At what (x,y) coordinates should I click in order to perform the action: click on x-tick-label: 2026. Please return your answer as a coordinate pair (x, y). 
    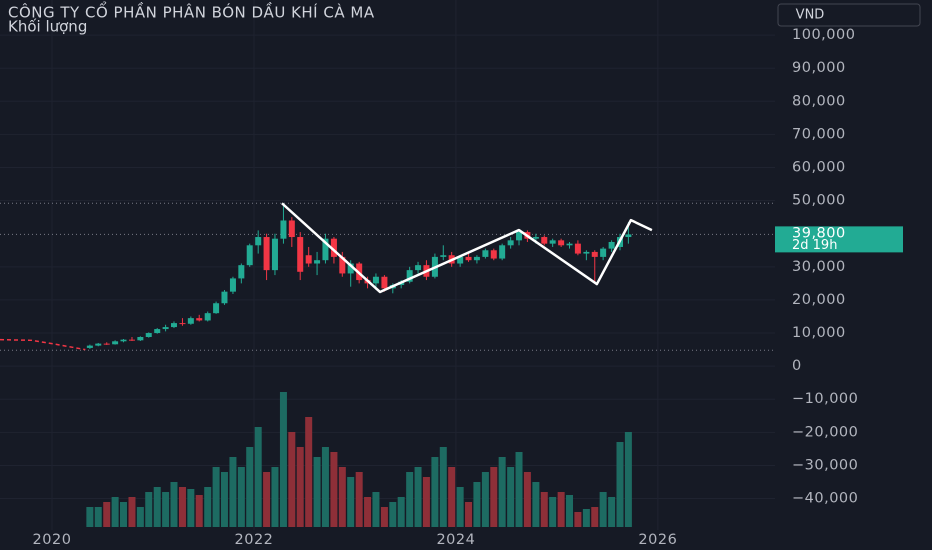
    Looking at the image, I should click on (657, 540).